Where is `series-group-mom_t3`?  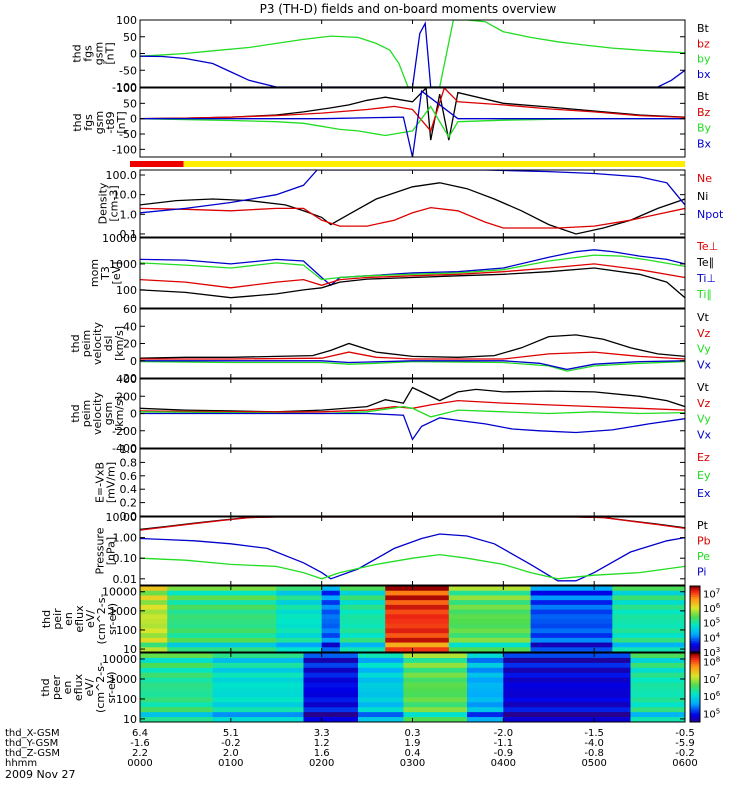 series-group-mom_t3 is located at coordinates (412, 274).